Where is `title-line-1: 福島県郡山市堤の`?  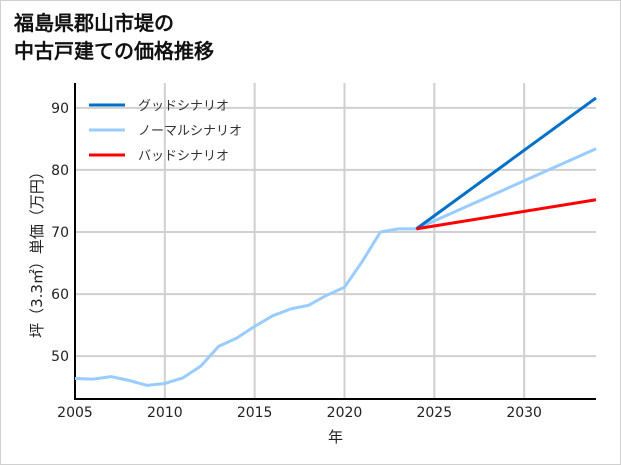
title-line-1: 福島県郡山市堤の is located at coordinates (94, 23).